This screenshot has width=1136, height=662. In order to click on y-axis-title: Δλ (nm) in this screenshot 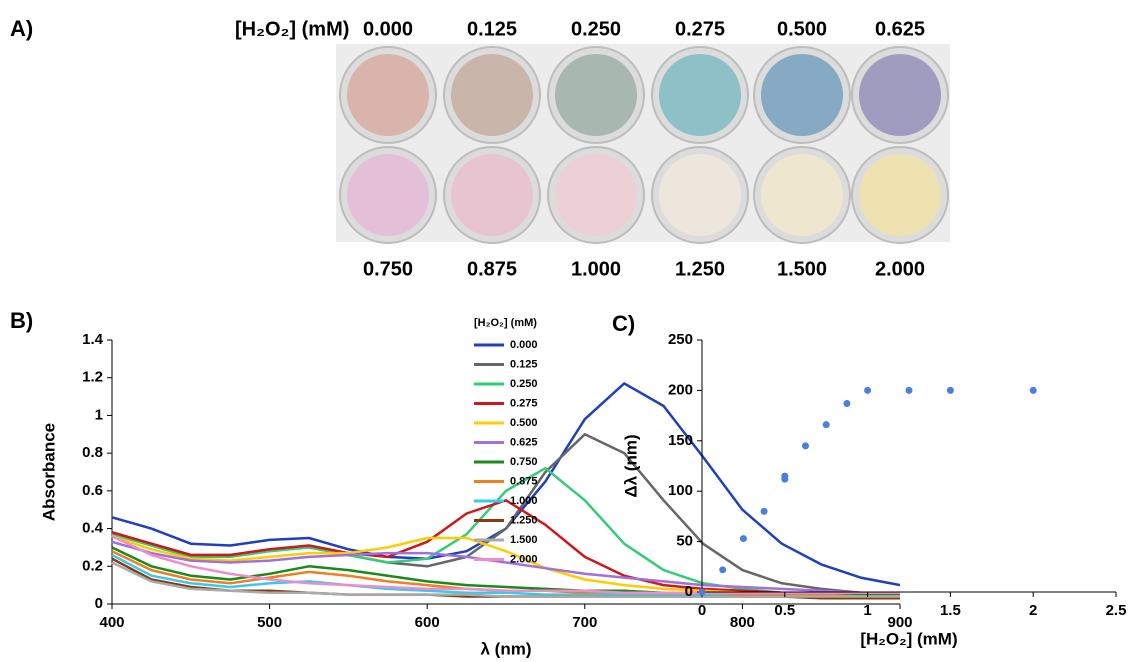, I will do `click(630, 465)`.